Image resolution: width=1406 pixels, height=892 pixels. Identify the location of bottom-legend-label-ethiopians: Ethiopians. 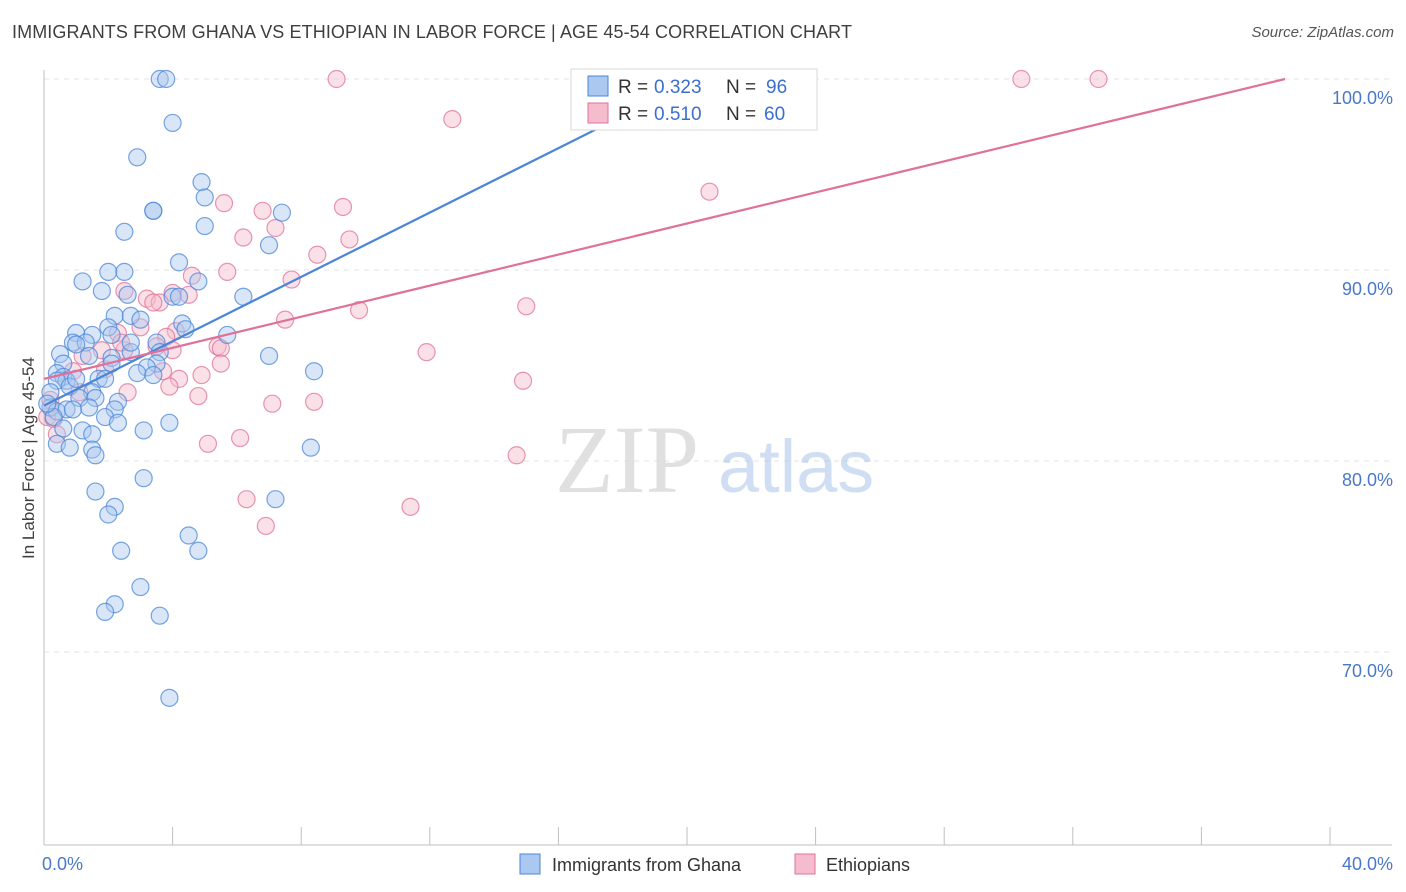
(868, 865).